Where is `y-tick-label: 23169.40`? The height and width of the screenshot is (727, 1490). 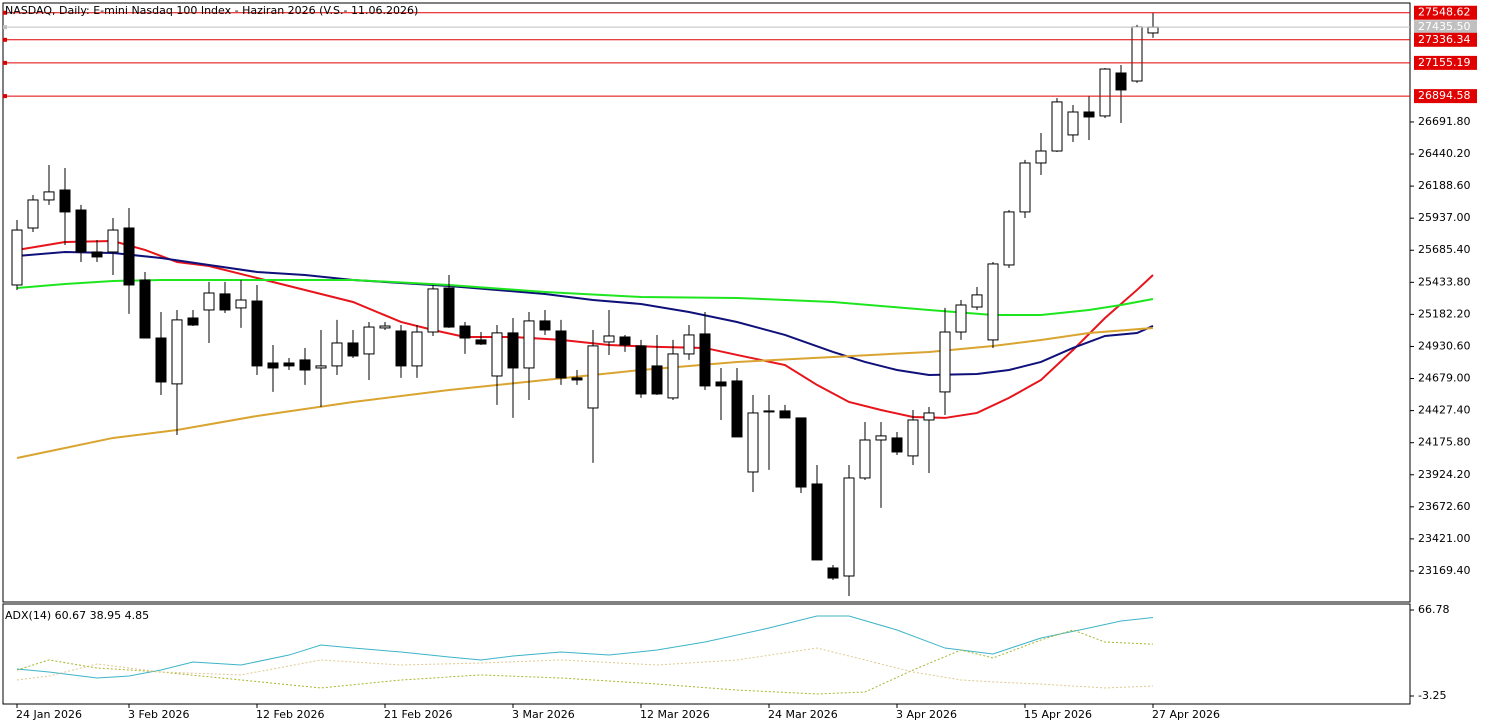
y-tick-label: 23169.40 is located at coordinates (1444, 570).